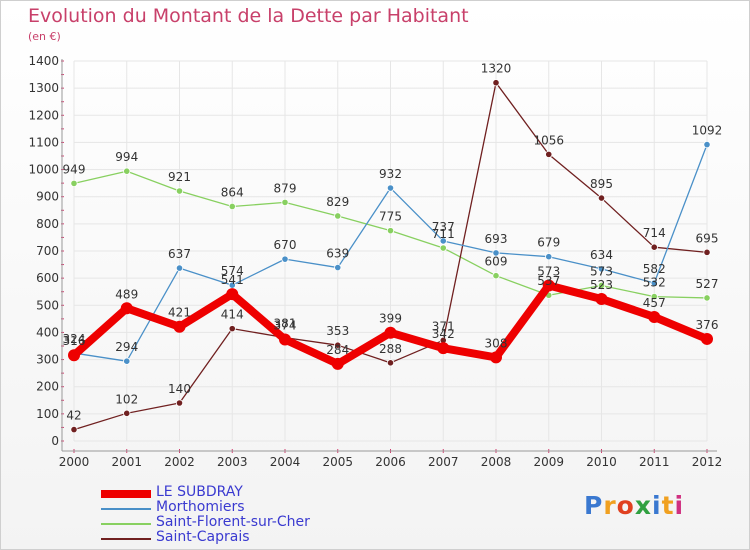  What do you see at coordinates (47, 251) in the screenshot?
I see `y-tick-label: 700` at bounding box center [47, 251].